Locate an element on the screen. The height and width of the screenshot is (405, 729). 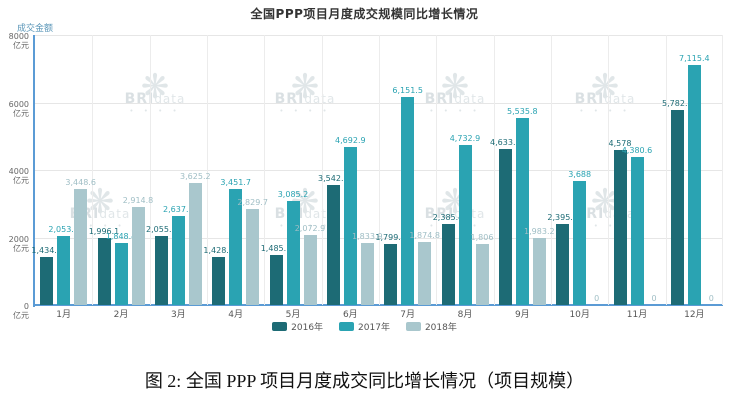
bar-2017年-11月 is located at coordinates (637, 231).